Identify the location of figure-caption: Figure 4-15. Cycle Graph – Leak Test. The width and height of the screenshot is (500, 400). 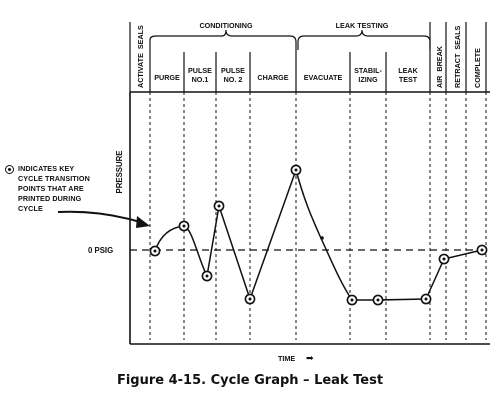
(250, 380).